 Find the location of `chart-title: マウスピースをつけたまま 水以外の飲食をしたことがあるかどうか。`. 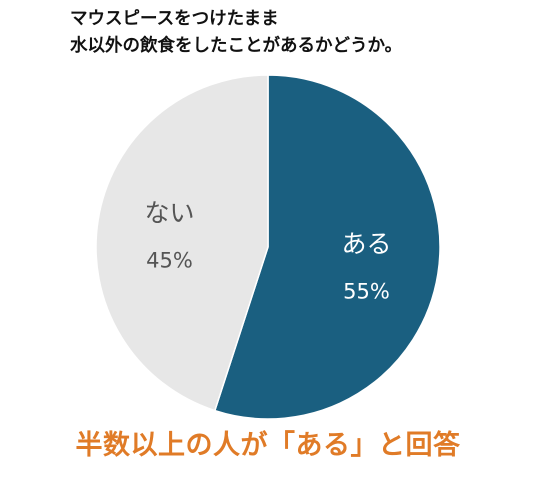

chart-title: マウスピースをつけたまま 水以外の飲食をしたことがあるかどうか。 is located at coordinates (236, 33).